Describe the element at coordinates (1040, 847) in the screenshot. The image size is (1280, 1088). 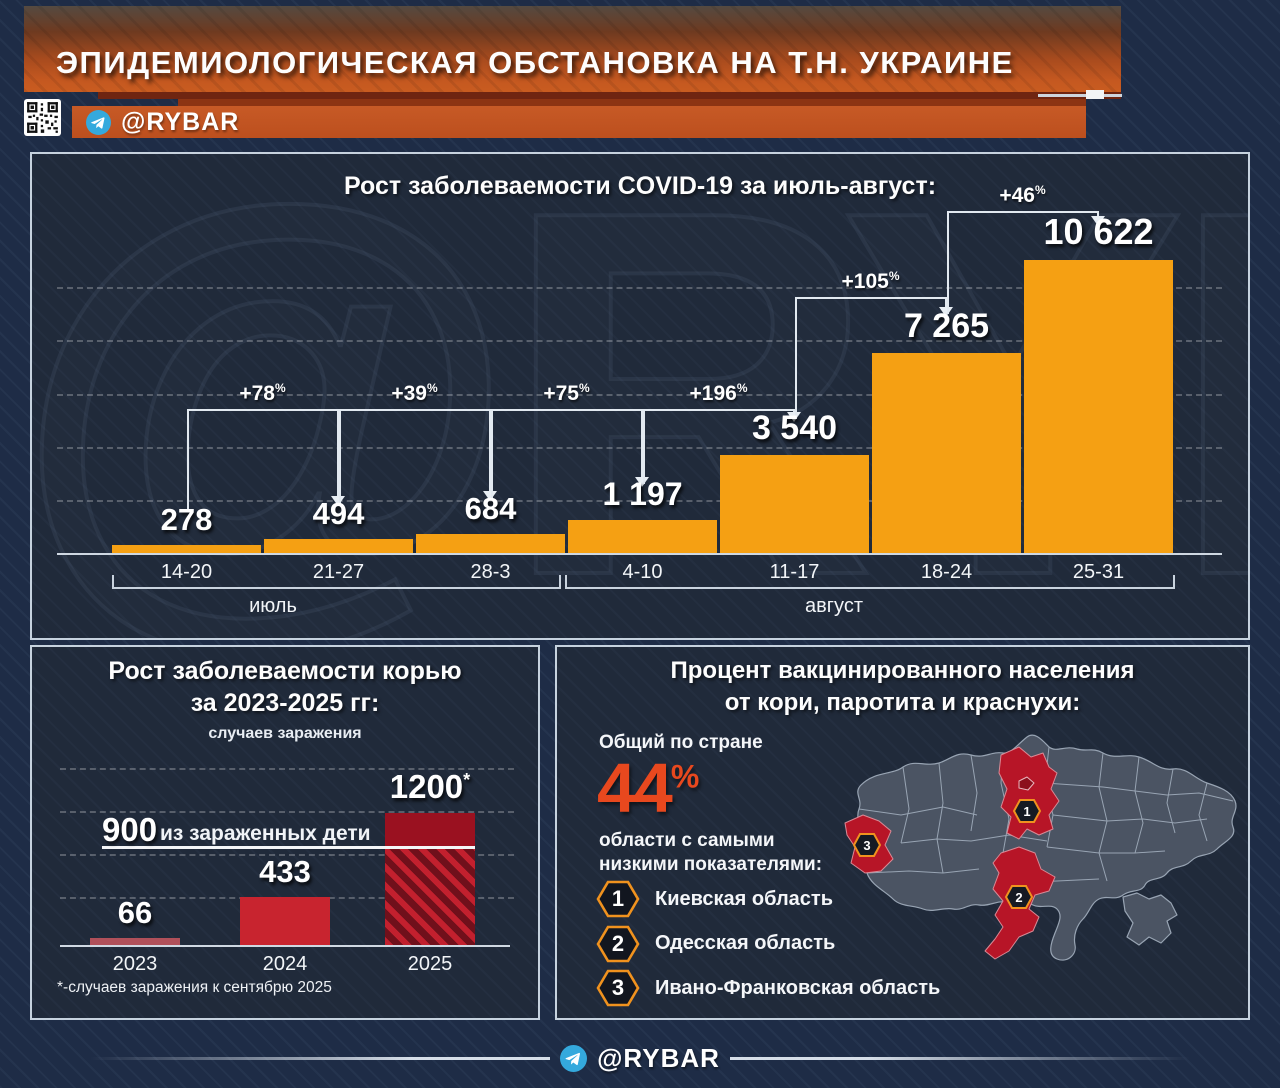
I see `ukraine-map: 1 2 3` at that location.